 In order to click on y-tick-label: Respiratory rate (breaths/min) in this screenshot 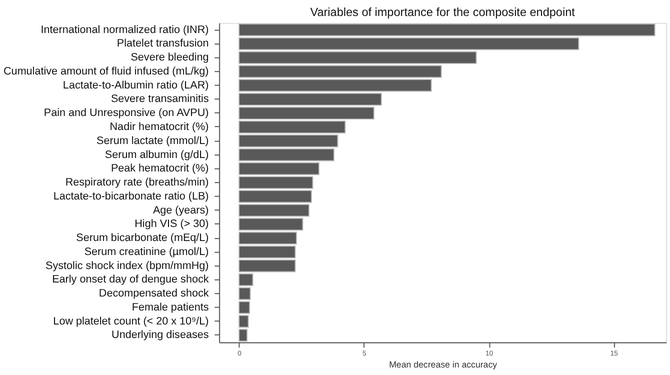, I will do `click(137, 182)`.